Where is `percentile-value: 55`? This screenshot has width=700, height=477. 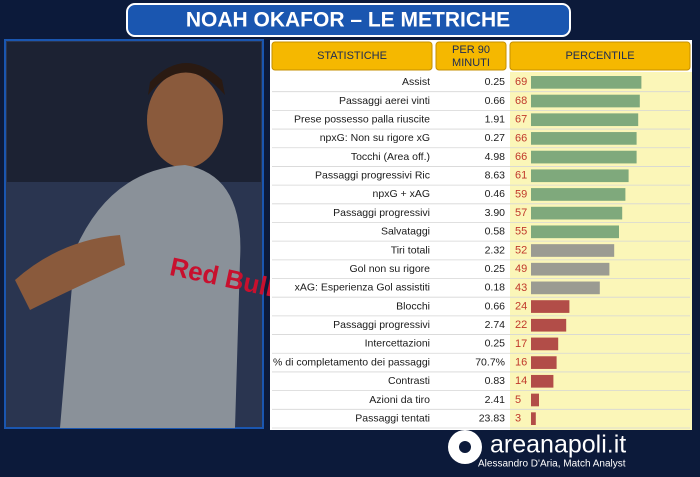 percentile-value: 55 is located at coordinates (521, 232).